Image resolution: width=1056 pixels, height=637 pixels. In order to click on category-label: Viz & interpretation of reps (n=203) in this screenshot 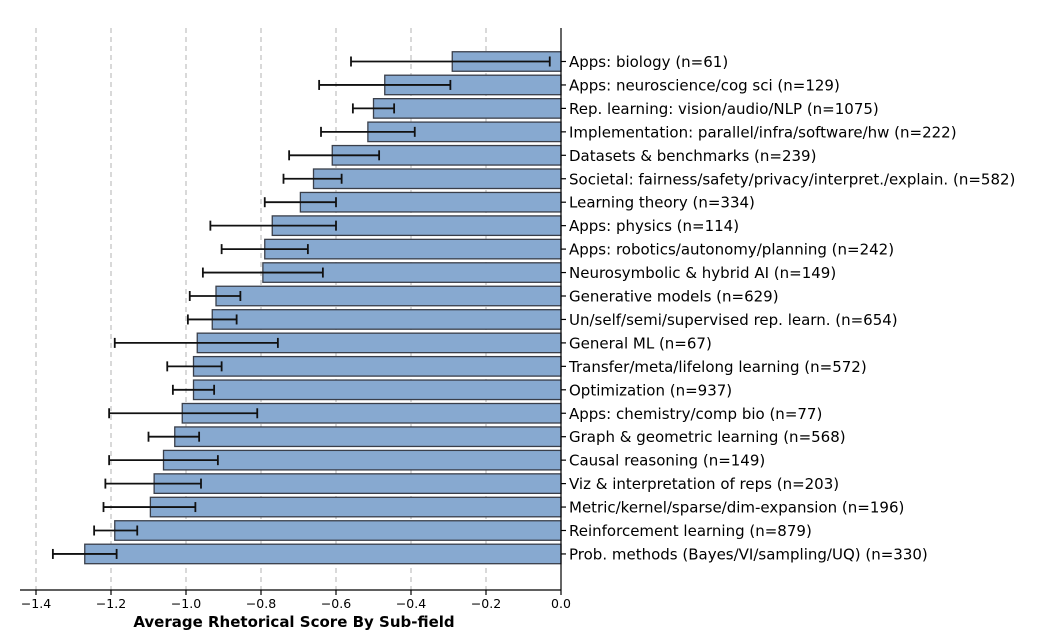, I will do `click(704, 484)`.